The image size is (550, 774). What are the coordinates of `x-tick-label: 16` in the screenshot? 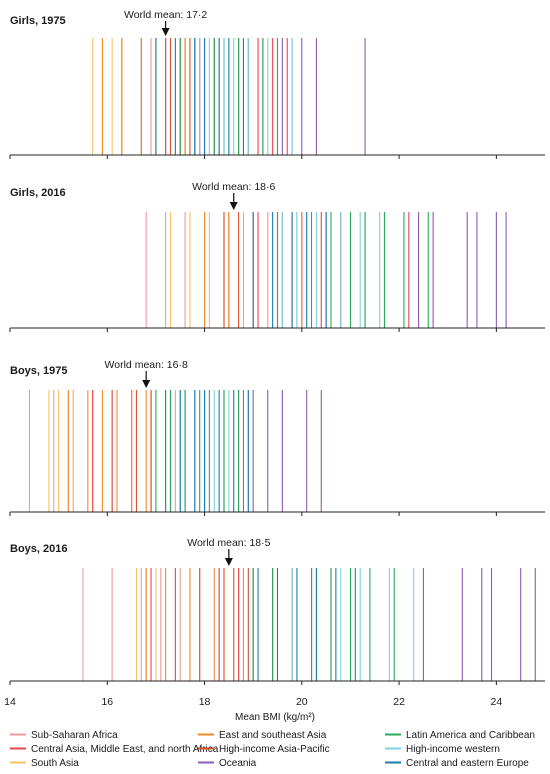 It's located at (107, 702).